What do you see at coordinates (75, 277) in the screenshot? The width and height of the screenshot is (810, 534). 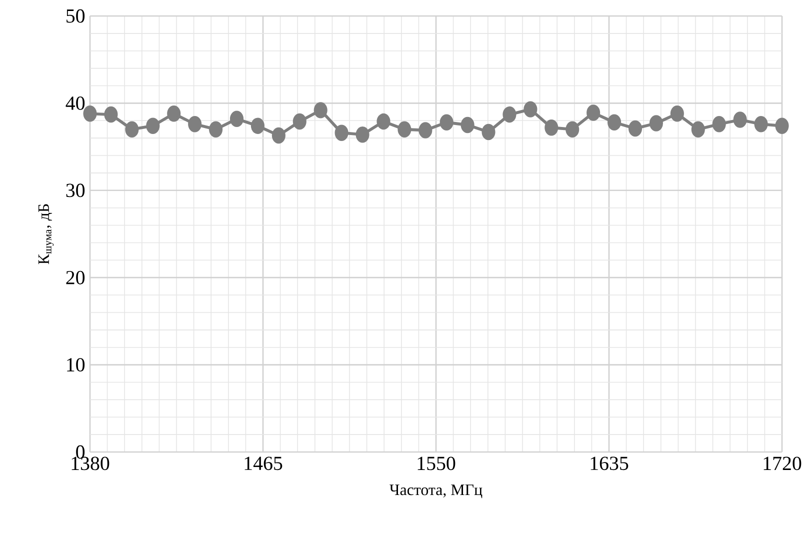 I see `y-tick-label: 20` at bounding box center [75, 277].